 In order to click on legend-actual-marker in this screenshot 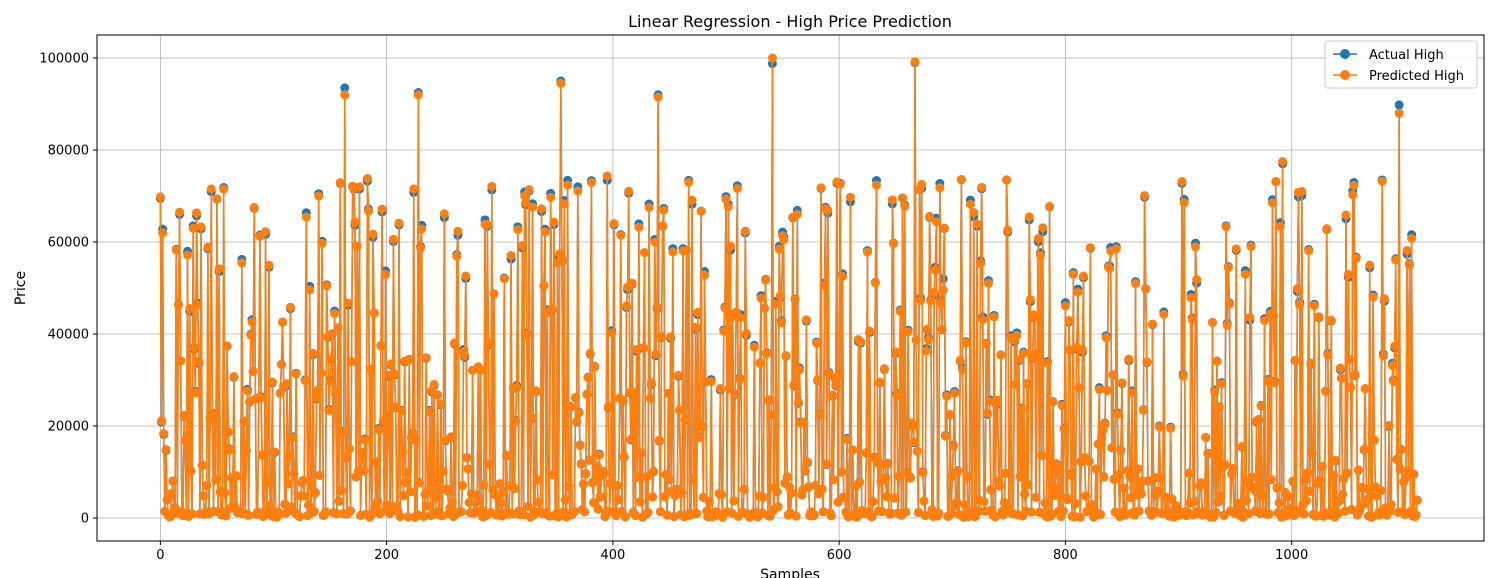, I will do `click(1345, 54)`.